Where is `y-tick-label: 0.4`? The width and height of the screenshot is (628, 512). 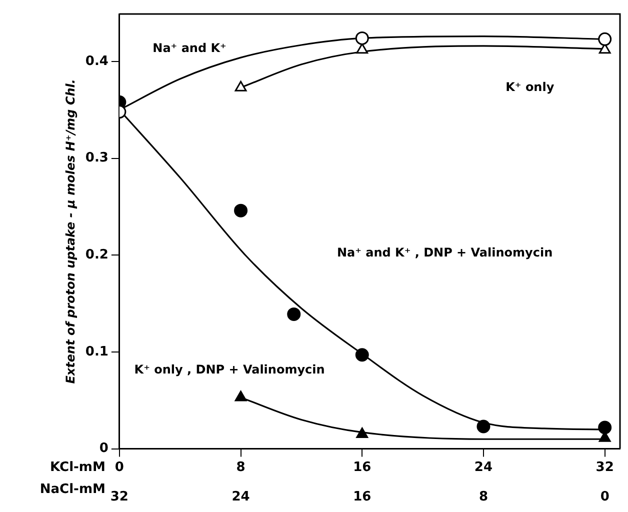 y-tick-label: 0.4 is located at coordinates (96, 61).